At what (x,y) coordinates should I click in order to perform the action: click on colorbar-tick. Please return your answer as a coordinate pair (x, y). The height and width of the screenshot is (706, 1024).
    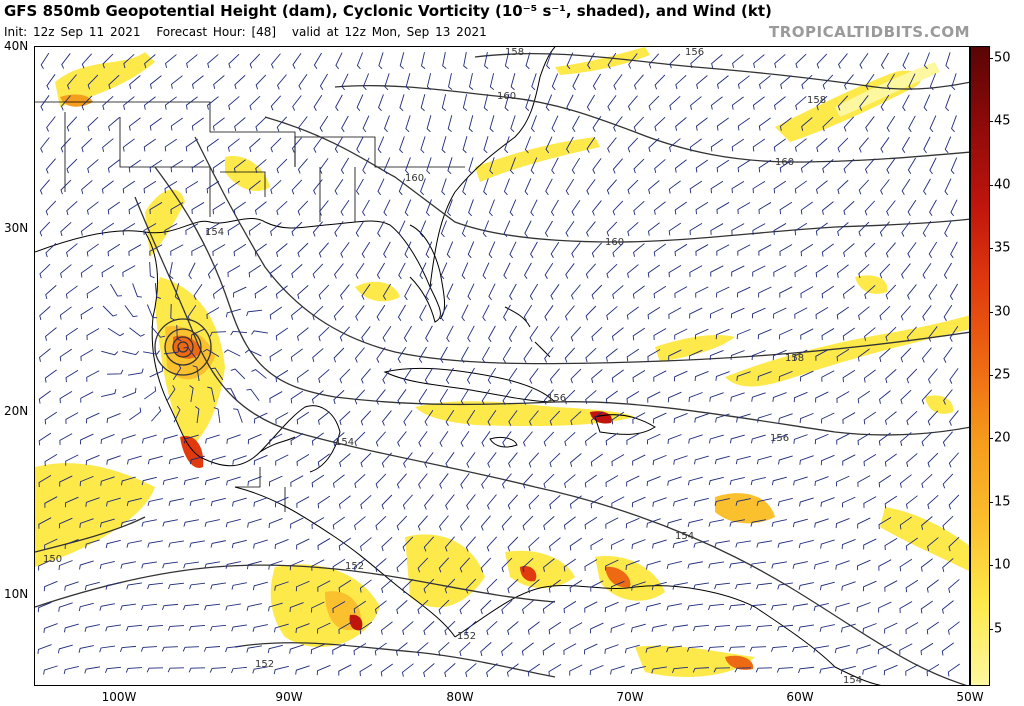
    Looking at the image, I should click on (991, 312).